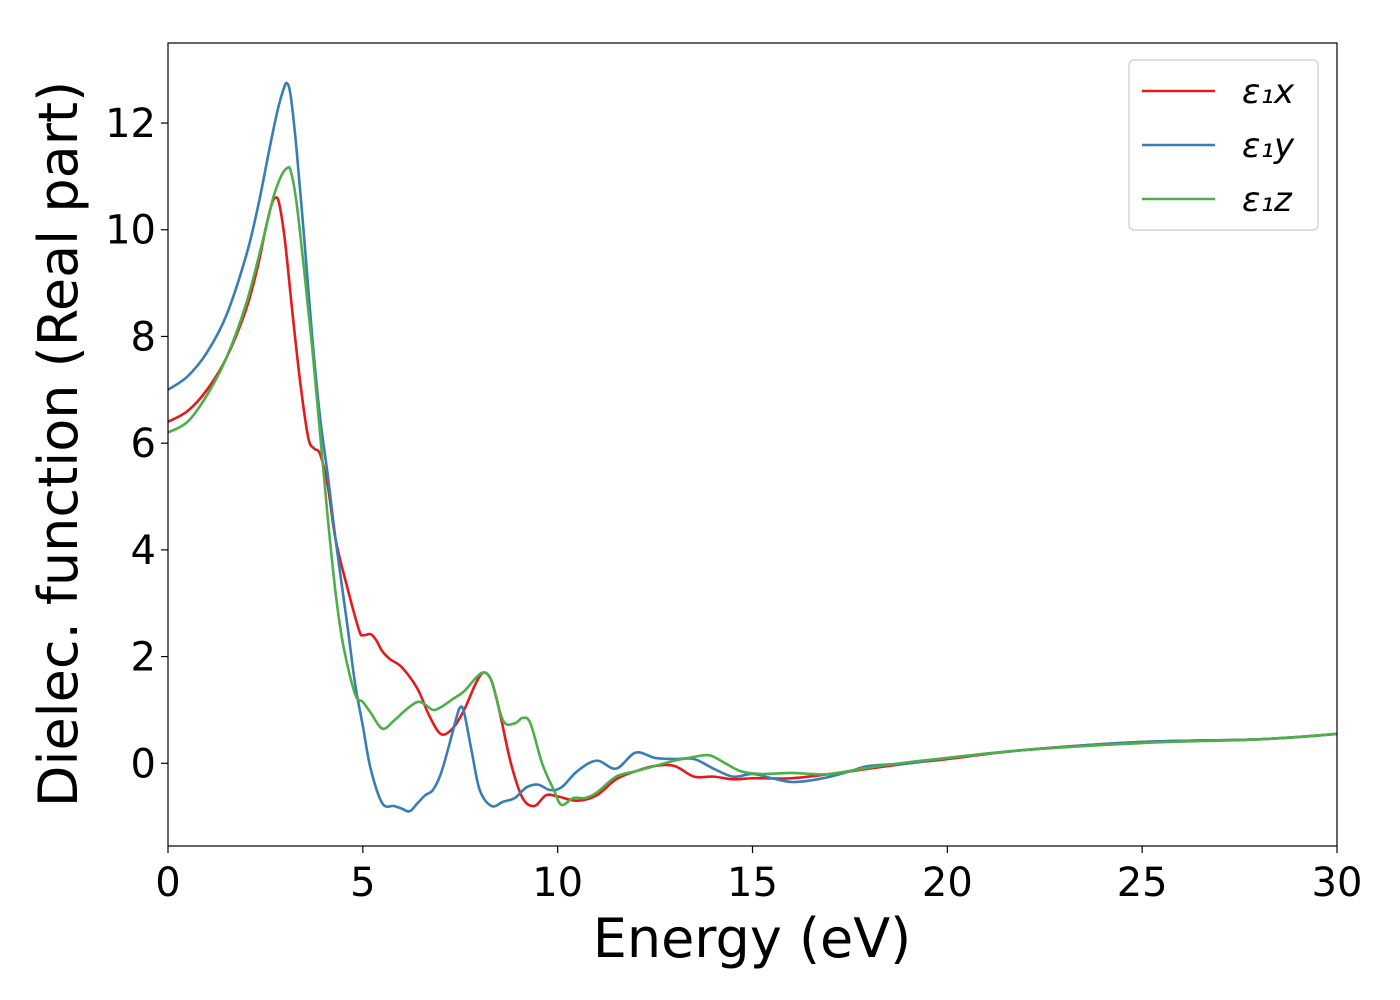 The image size is (1400, 1000). Describe the element at coordinates (362, 883) in the screenshot. I see `x-tick-label: 5` at that location.